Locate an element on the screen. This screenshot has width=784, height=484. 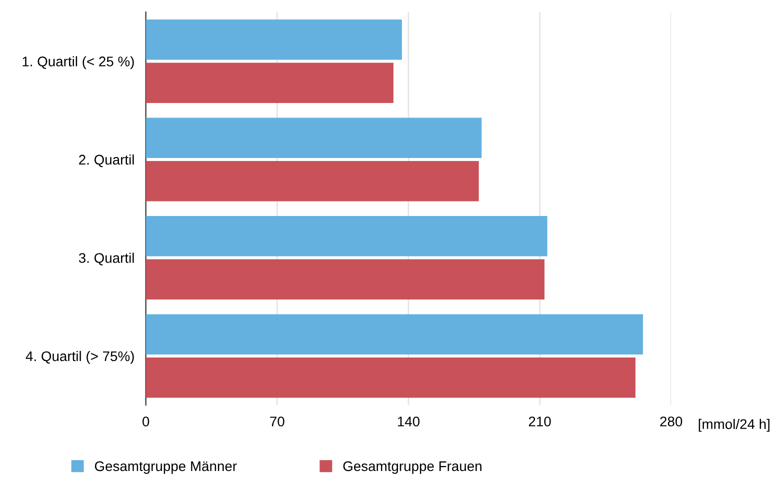
x-axis-title: [mmol/24 h] is located at coordinates (734, 425).